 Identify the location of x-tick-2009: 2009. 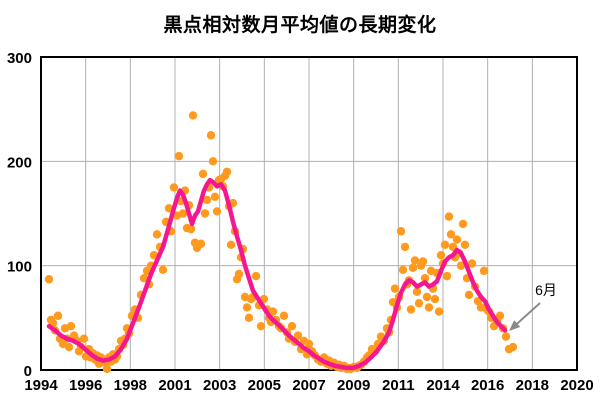
(353, 385).